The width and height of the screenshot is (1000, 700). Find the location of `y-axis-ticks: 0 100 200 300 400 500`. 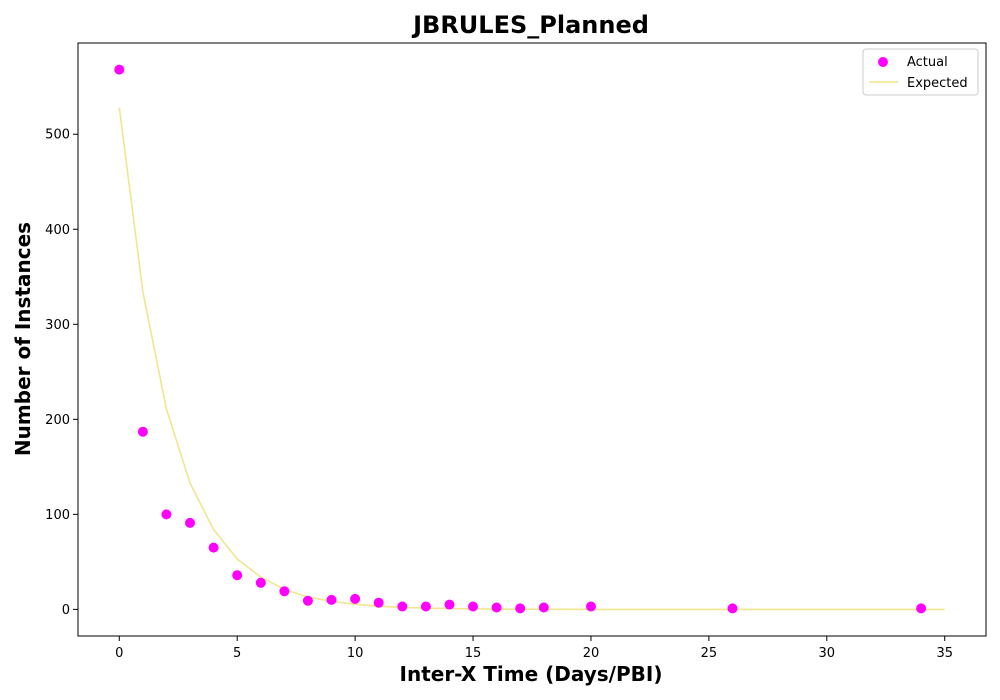

y-axis-ticks: 0 100 200 300 400 500 is located at coordinates (61, 373).